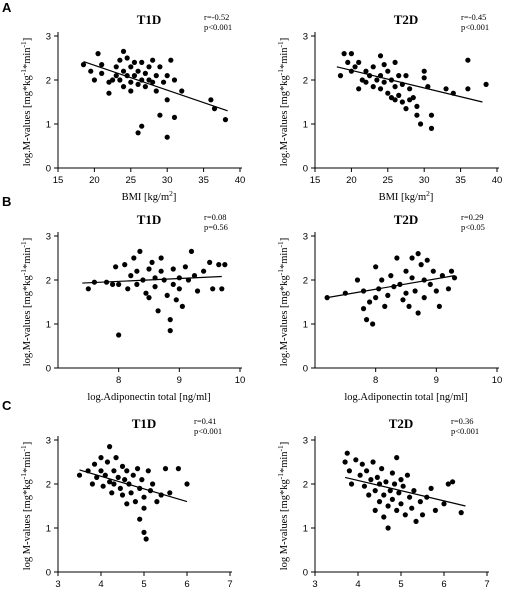  What do you see at coordinates (57, 584) in the screenshot?
I see `x-tick-label: 3` at bounding box center [57, 584].